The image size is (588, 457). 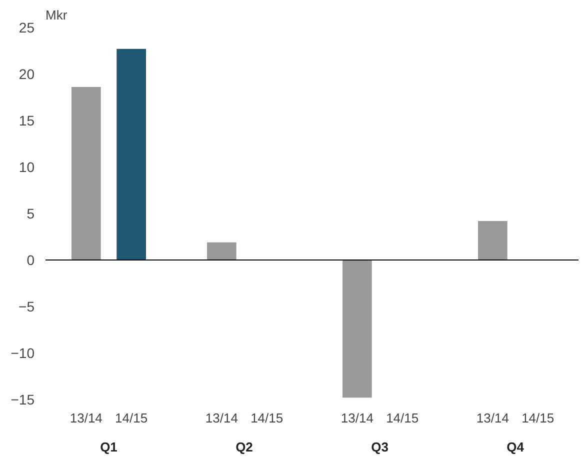 What do you see at coordinates (26, 28) in the screenshot?
I see `y-tick-label: 25` at bounding box center [26, 28].